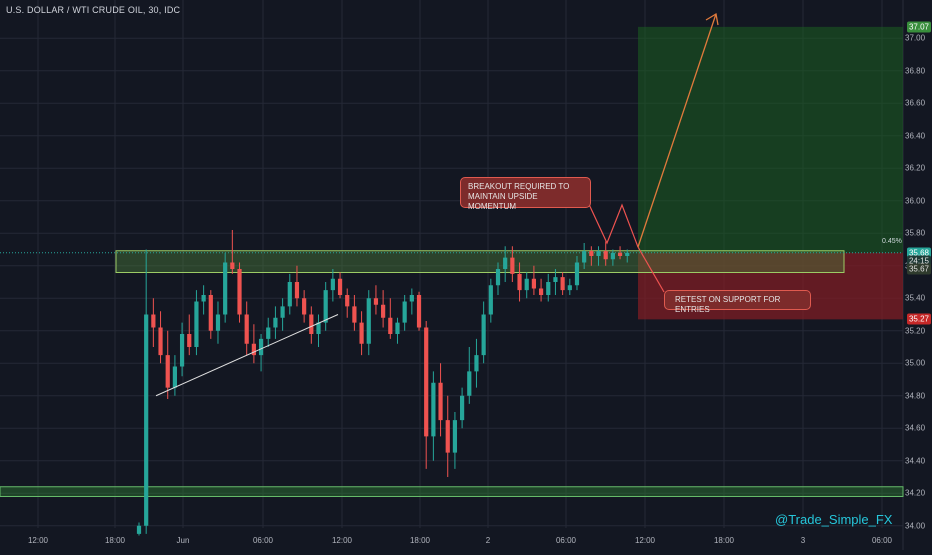  What do you see at coordinates (503, 201) in the screenshot?
I see `breakout-annotation-line-2: MAINTAIN UPSIDE MOMENTUM` at bounding box center [503, 201].